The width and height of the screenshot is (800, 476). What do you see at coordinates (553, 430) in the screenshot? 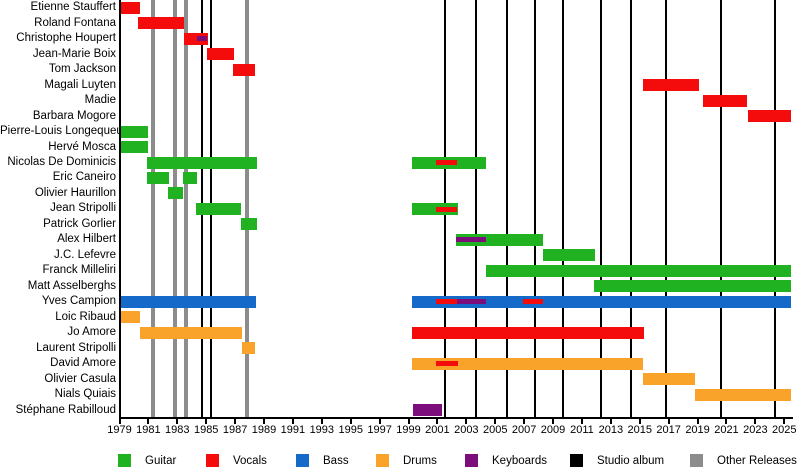
I see `axis-year-label: 2009` at bounding box center [553, 430].